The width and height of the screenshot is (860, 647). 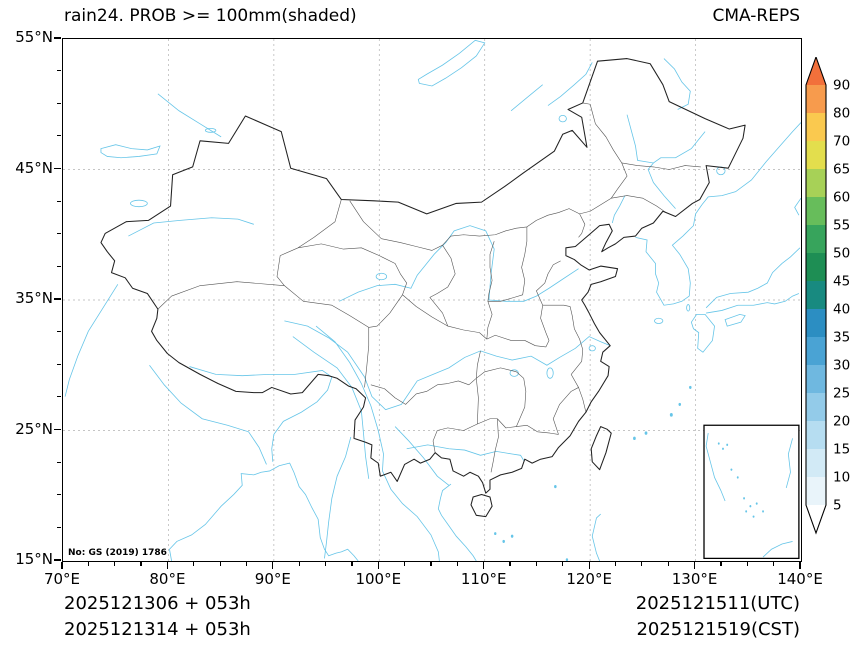 What do you see at coordinates (841, 170) in the screenshot?
I see `colorbar-label: 65` at bounding box center [841, 170].